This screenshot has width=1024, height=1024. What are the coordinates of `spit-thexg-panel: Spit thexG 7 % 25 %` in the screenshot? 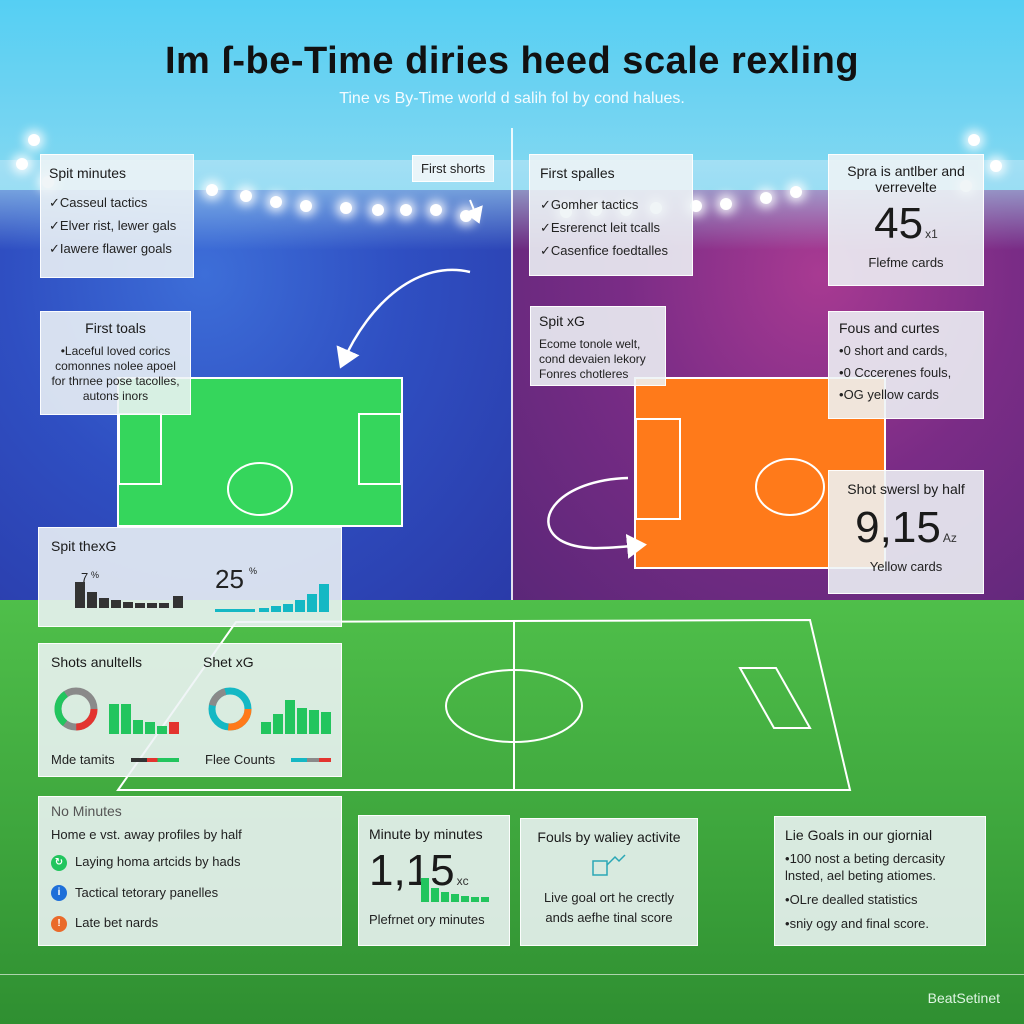 It's located at (190, 577).